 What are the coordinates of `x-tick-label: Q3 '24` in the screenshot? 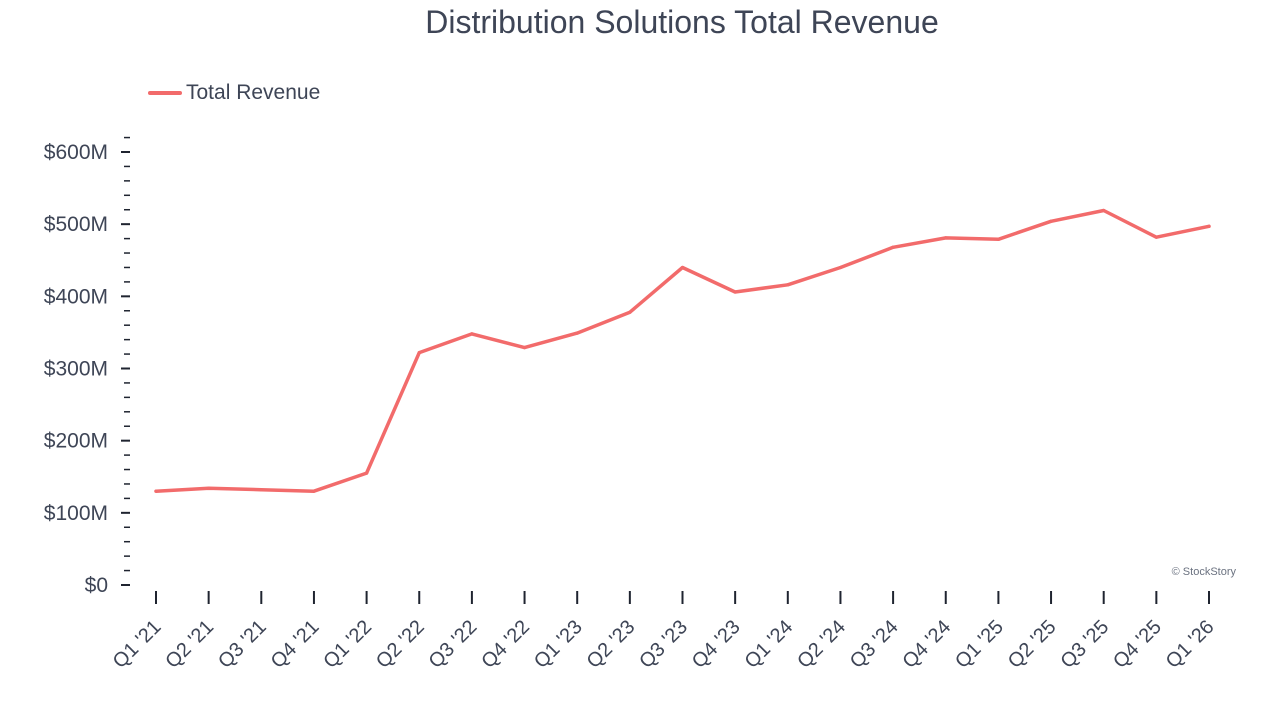 It's located at (874, 644).